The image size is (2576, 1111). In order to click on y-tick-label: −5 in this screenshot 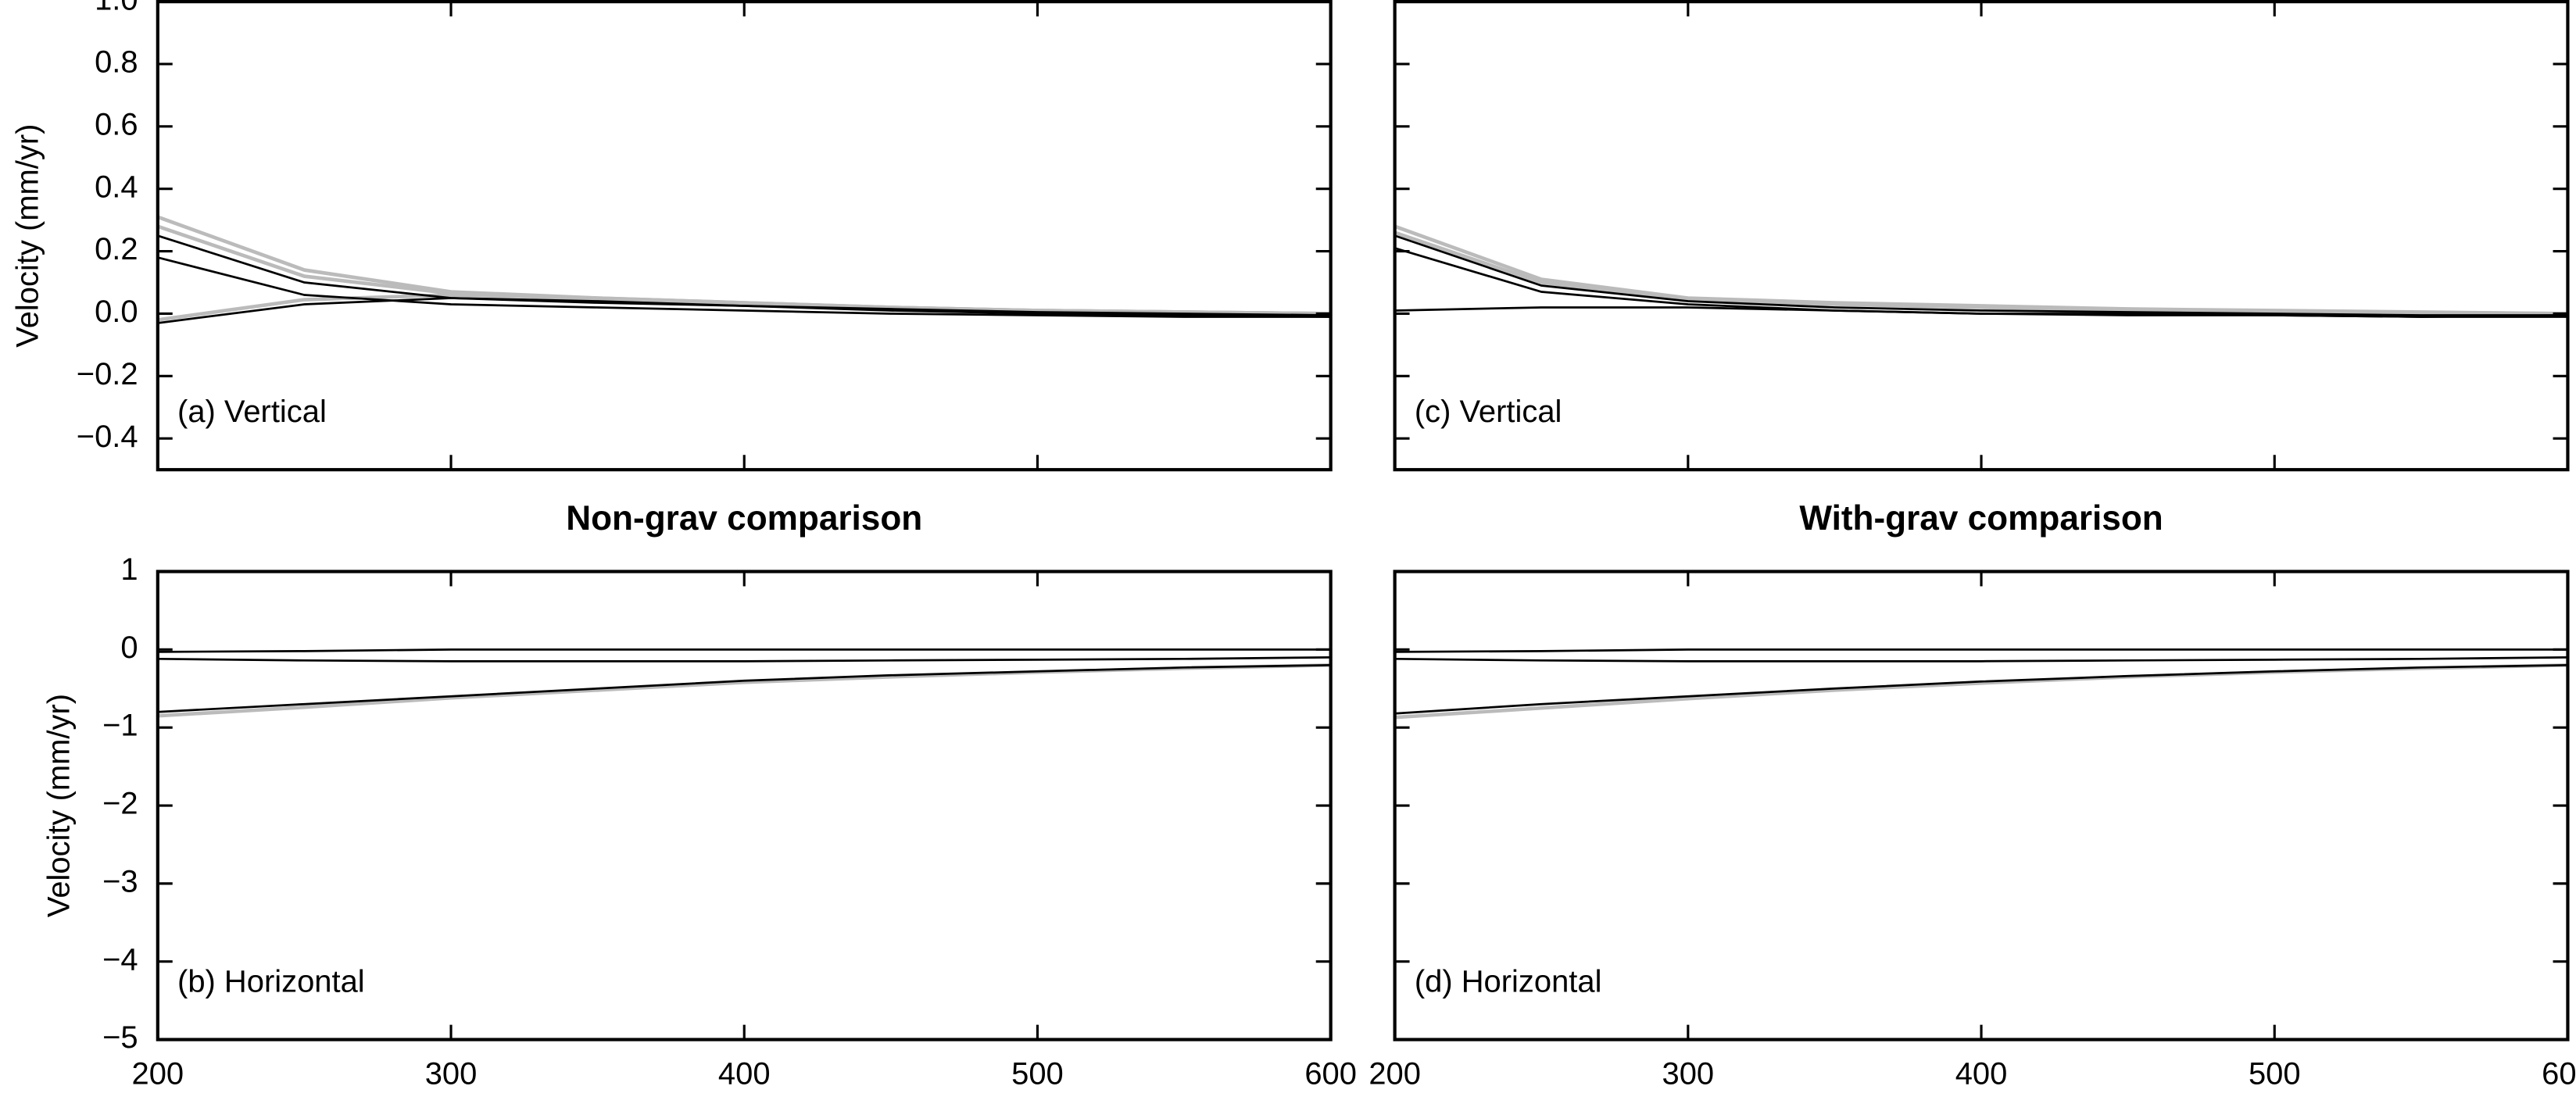, I will do `click(120, 1037)`.